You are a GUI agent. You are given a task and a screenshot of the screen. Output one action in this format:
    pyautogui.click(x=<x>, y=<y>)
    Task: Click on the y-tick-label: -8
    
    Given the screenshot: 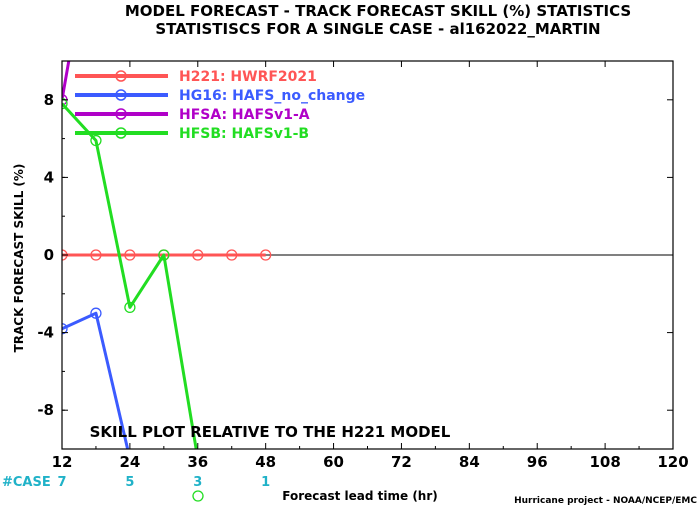 What is the action you would take?
    pyautogui.click(x=45, y=410)
    